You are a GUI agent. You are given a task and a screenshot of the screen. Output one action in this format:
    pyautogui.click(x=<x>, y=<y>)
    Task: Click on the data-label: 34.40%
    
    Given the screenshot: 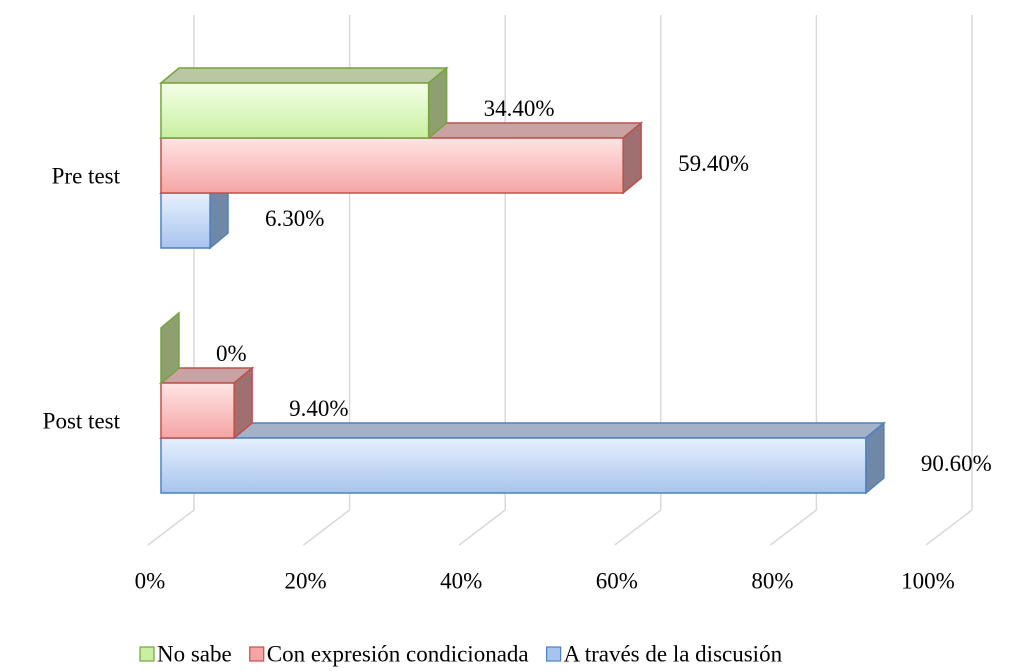 What is the action you would take?
    pyautogui.click(x=519, y=108)
    